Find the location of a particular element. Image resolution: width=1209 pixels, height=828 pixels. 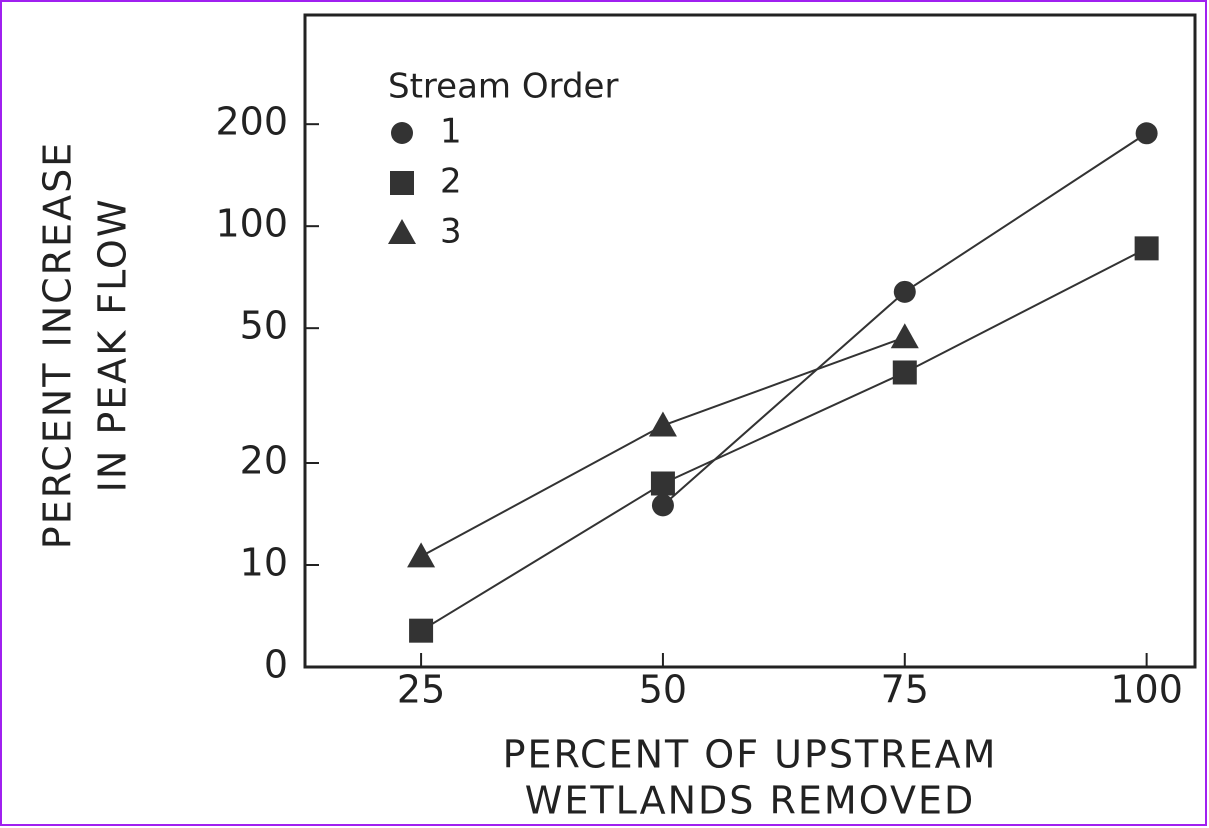

y-axis-label: IN PEAK FLOW is located at coordinates (113, 345).